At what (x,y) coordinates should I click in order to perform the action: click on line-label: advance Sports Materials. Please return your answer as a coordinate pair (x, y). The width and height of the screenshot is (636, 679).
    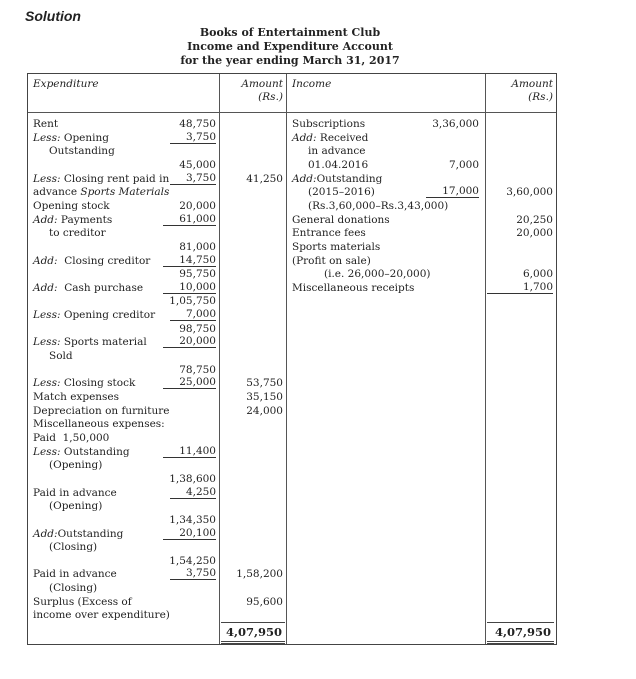
    Looking at the image, I should click on (101, 192).